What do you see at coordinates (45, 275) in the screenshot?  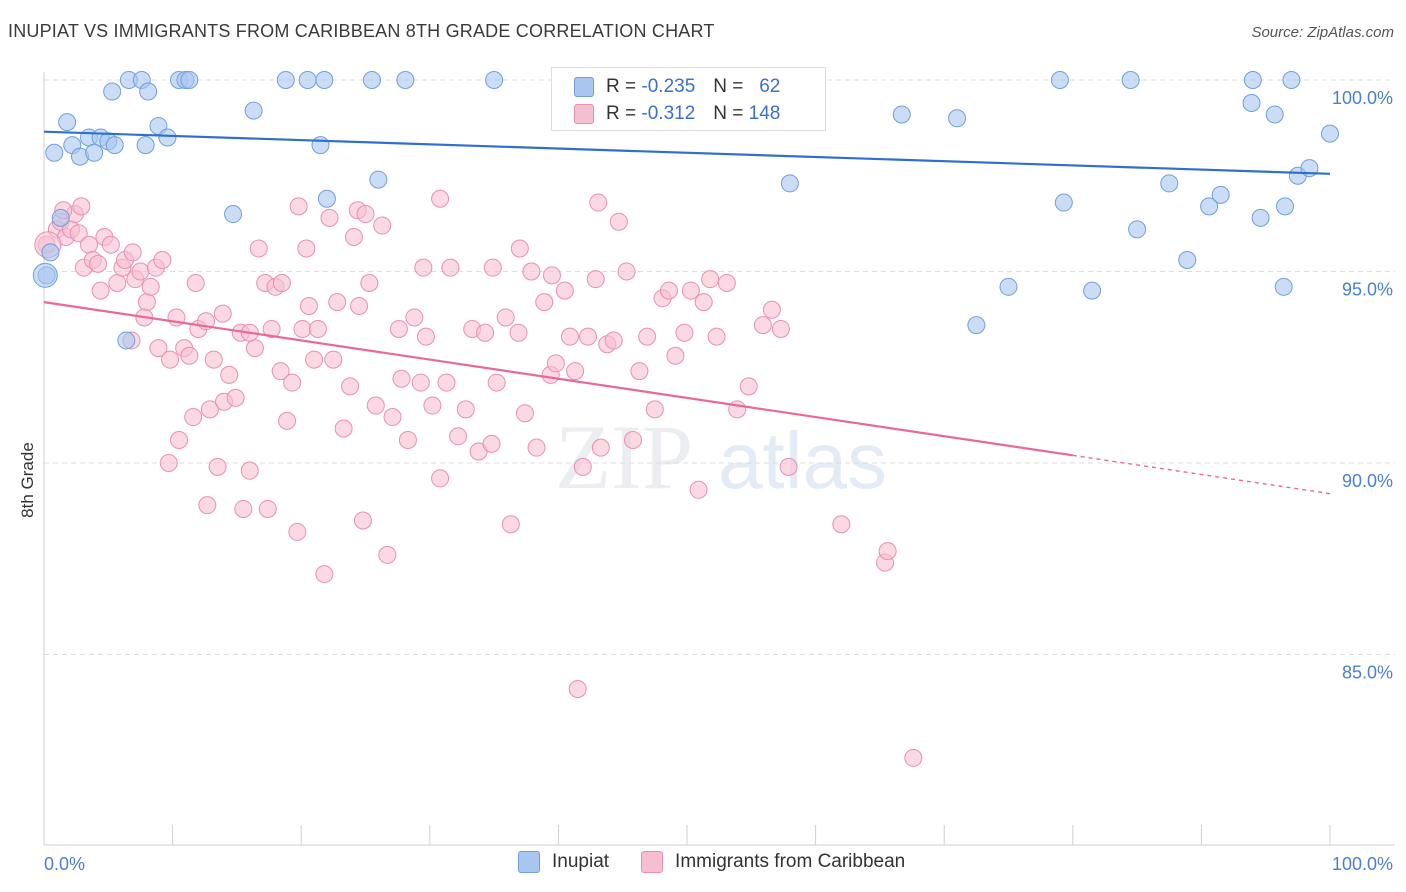 I see `inupiat-point-large` at bounding box center [45, 275].